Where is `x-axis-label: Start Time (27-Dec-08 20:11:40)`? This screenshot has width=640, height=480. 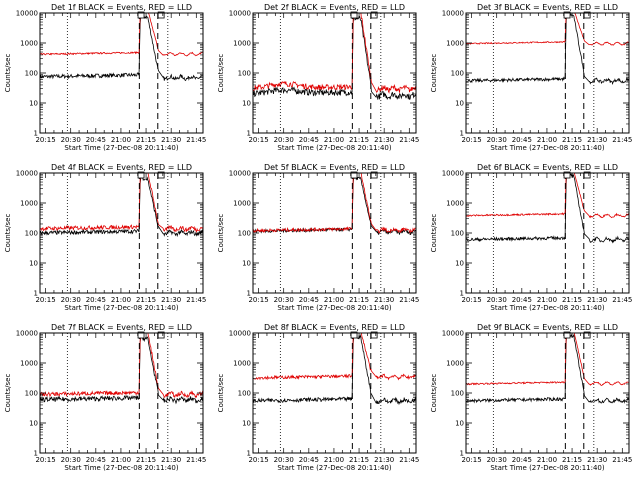 x-axis-label: Start Time (27-Dec-08 20:11:40) is located at coordinates (121, 468).